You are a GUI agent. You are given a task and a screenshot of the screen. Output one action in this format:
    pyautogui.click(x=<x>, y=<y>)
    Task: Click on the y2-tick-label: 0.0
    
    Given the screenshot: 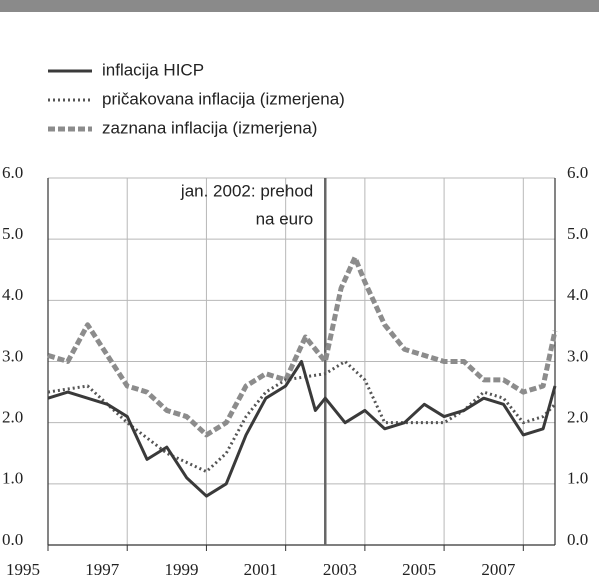 What is the action you would take?
    pyautogui.click(x=577, y=539)
    